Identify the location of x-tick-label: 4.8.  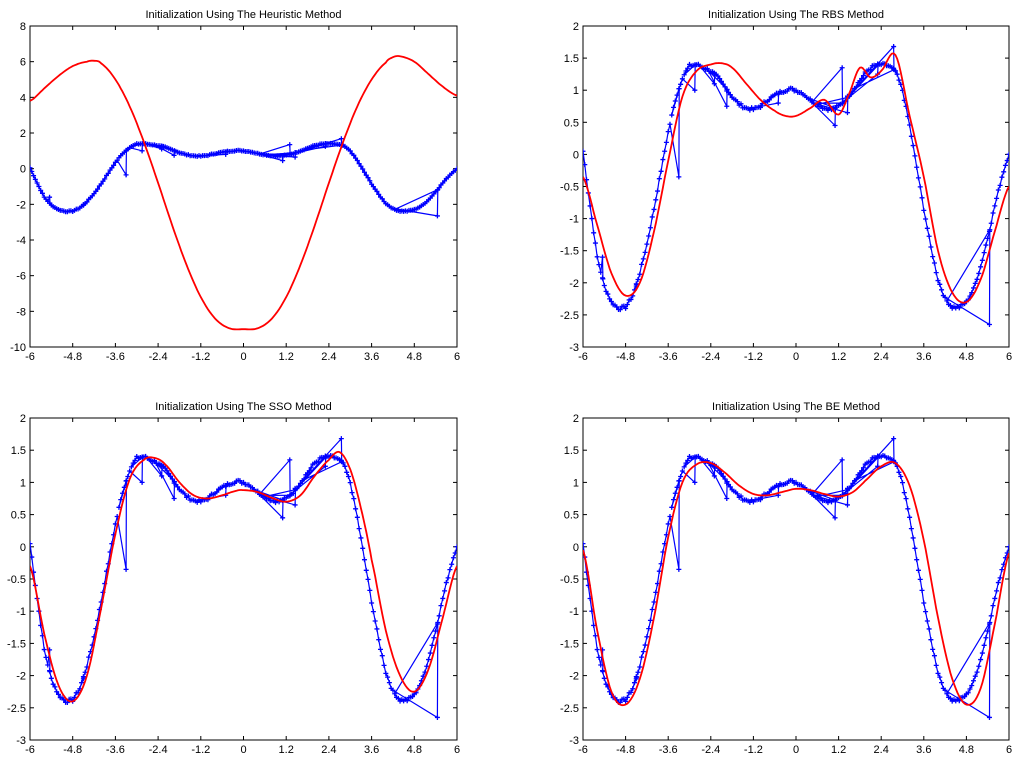
(414, 357).